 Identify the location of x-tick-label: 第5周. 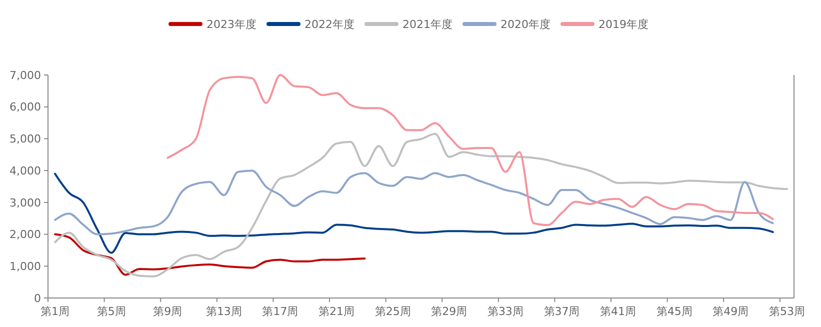
(111, 311).